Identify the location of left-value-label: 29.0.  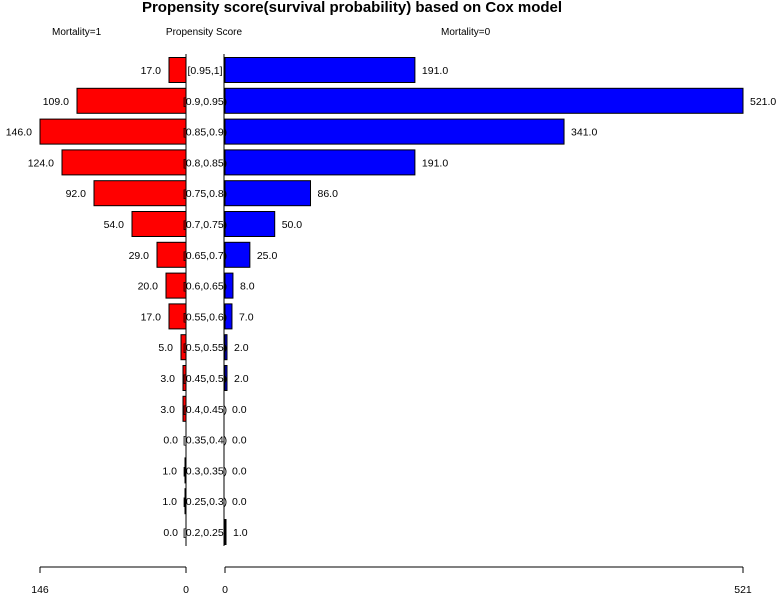
(139, 256).